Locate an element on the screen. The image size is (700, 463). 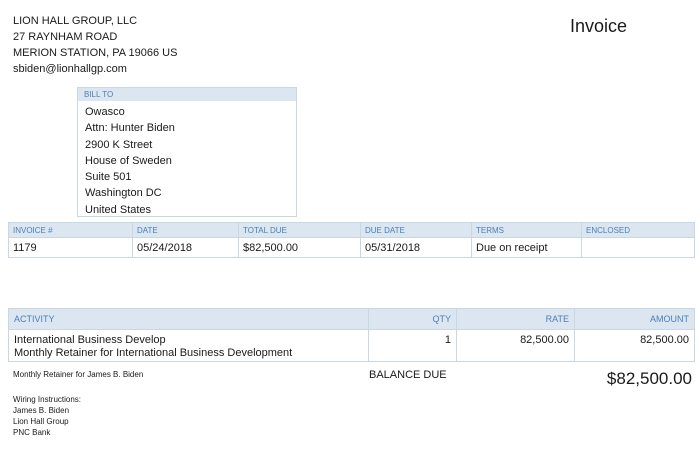
memo-text: Monthly Retainer for James B. Biden is located at coordinates (78, 374).